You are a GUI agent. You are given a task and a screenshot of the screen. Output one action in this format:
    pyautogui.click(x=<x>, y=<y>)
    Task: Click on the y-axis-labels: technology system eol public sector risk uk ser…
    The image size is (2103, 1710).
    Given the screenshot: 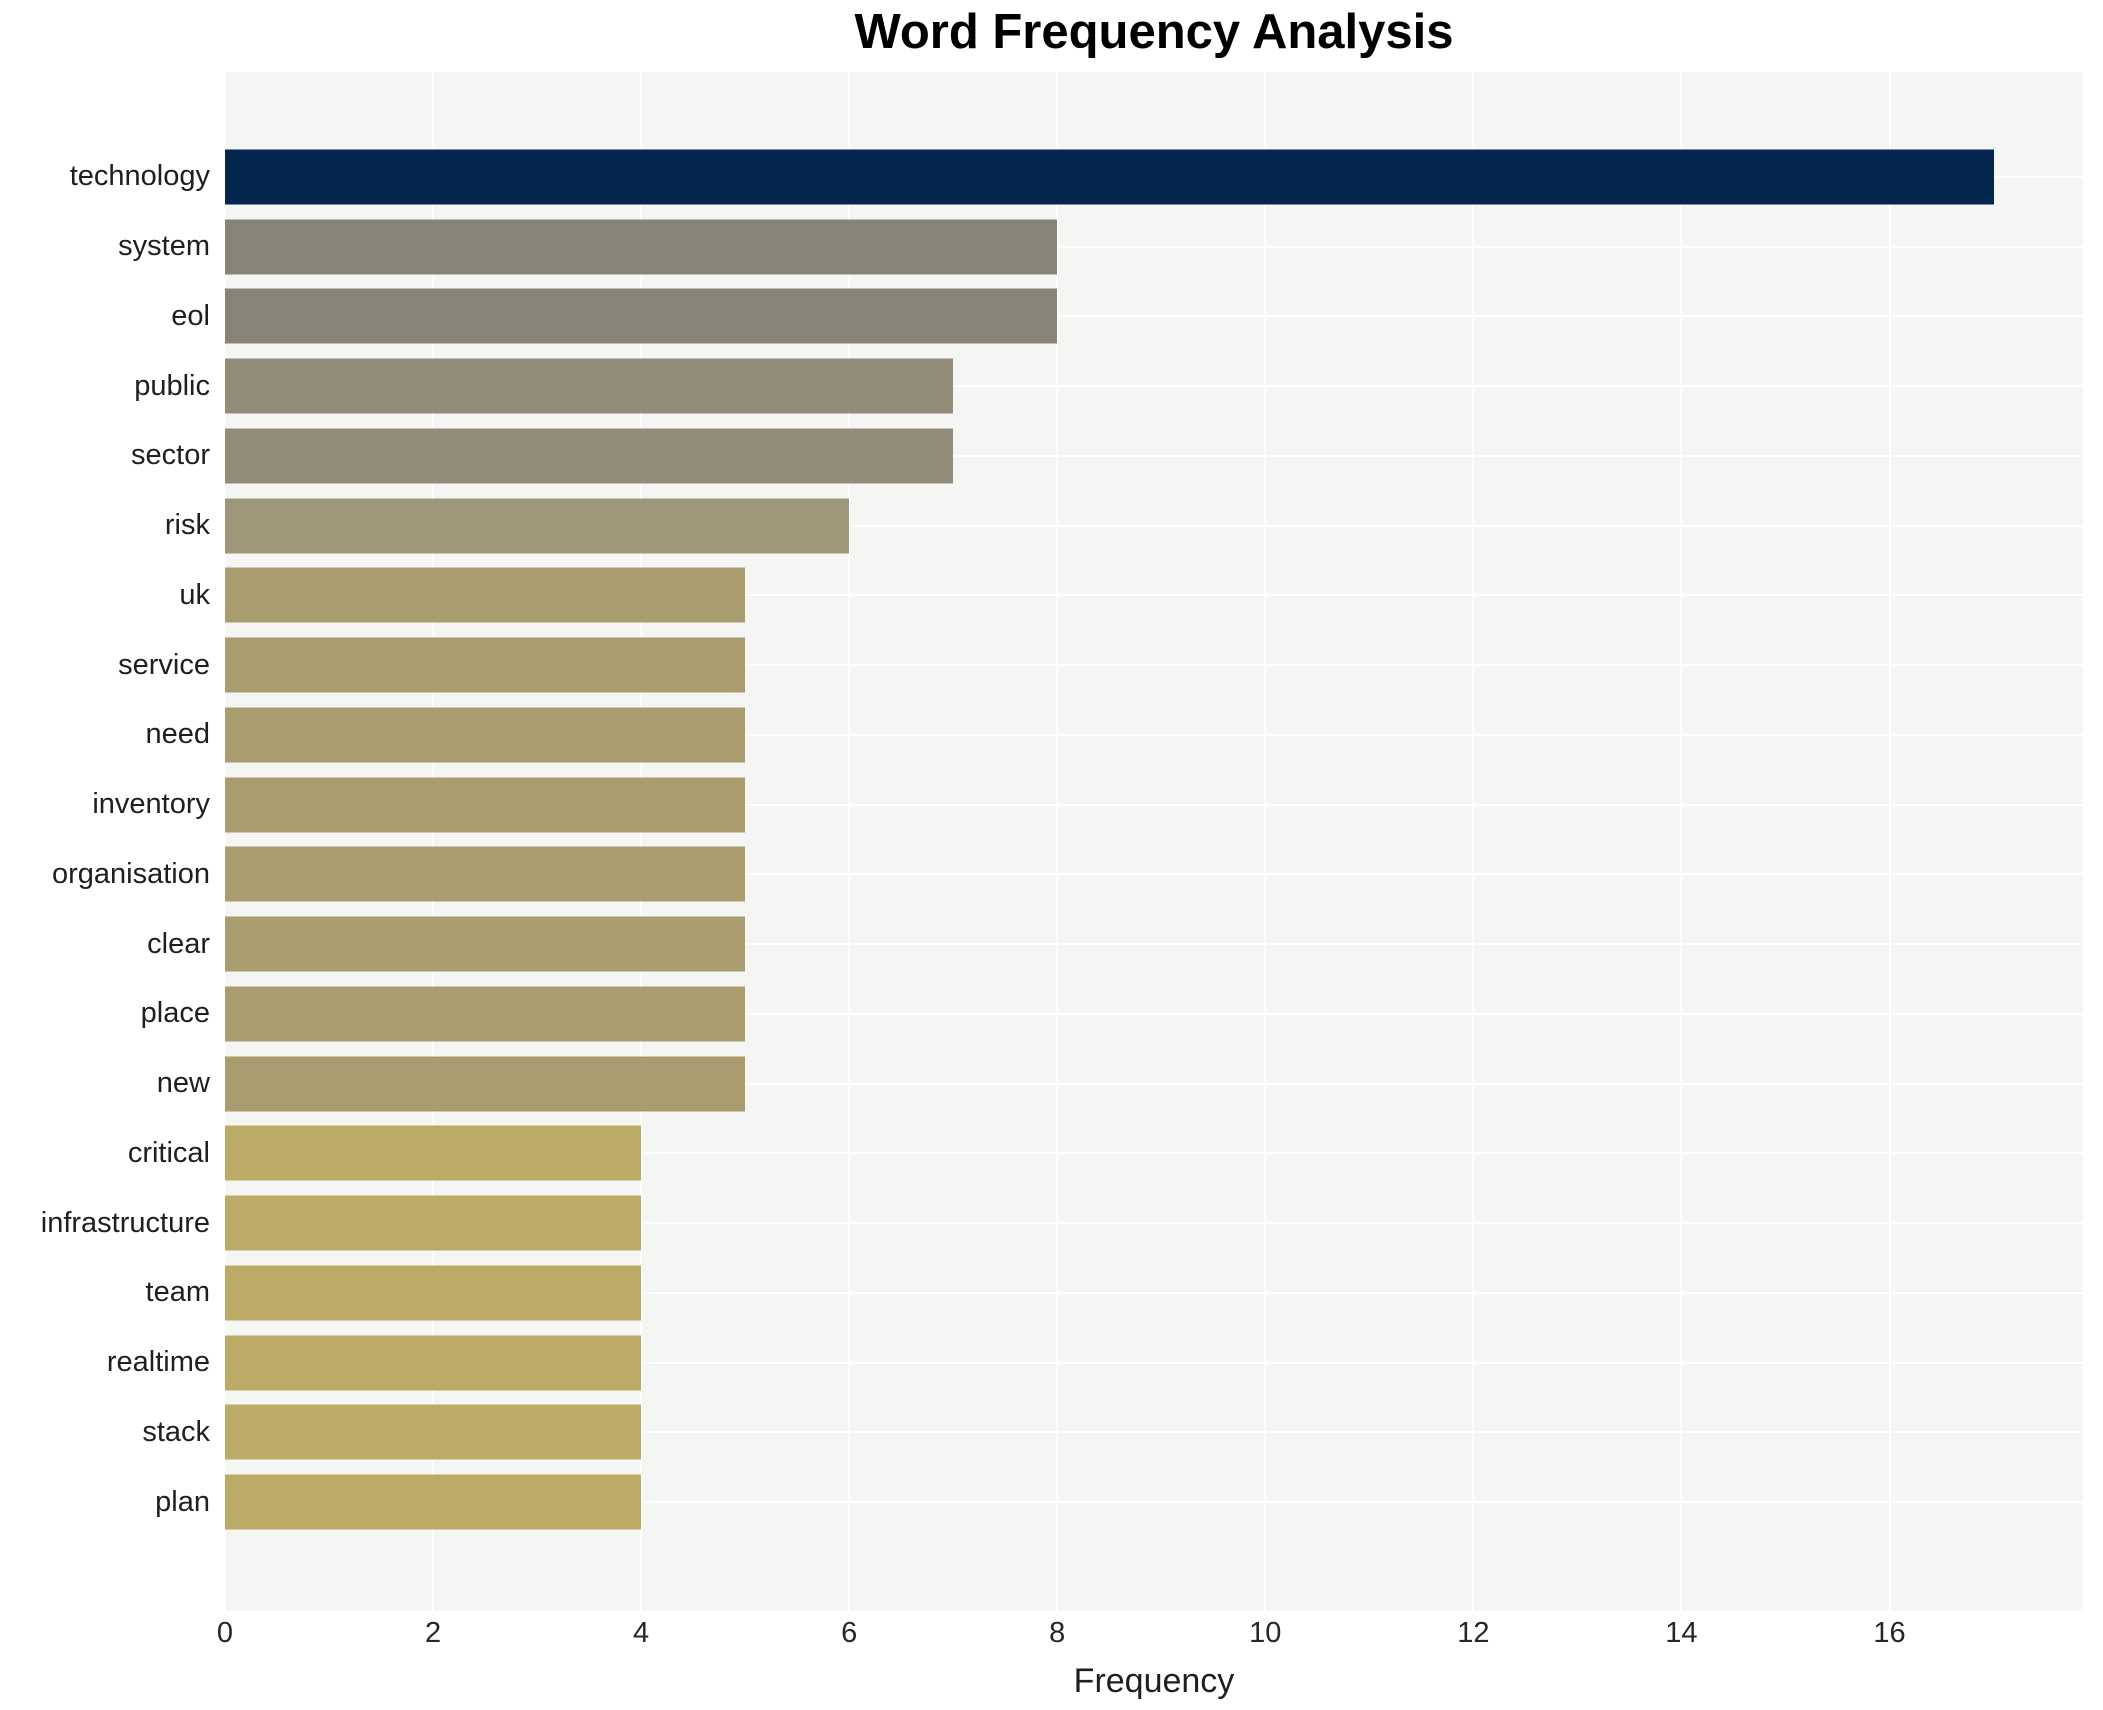 What is the action you would take?
    pyautogui.click(x=112, y=841)
    